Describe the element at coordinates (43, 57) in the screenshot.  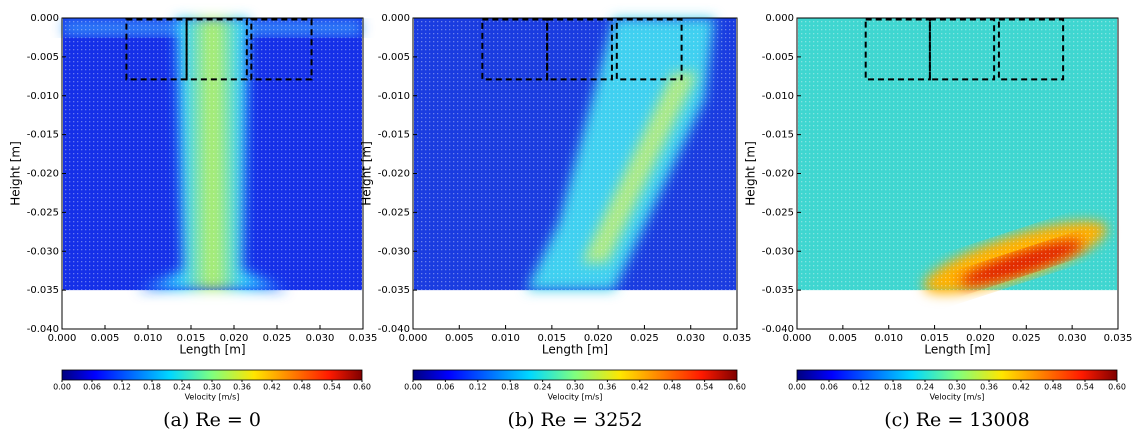
I see `y-tick-label: -0.005` at that location.